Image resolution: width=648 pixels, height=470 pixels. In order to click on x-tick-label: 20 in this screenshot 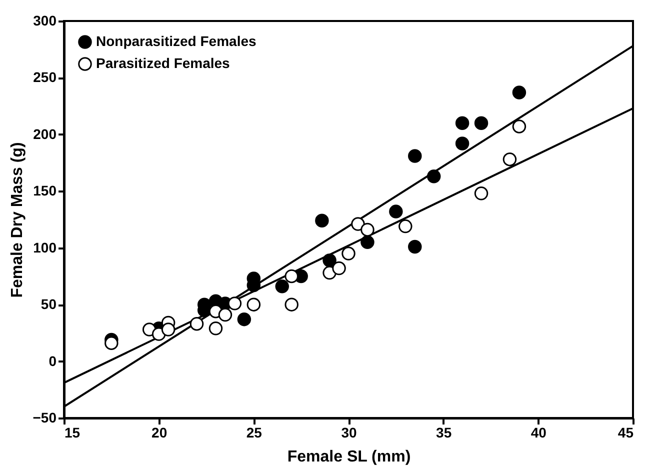, I will do `click(160, 432)`.